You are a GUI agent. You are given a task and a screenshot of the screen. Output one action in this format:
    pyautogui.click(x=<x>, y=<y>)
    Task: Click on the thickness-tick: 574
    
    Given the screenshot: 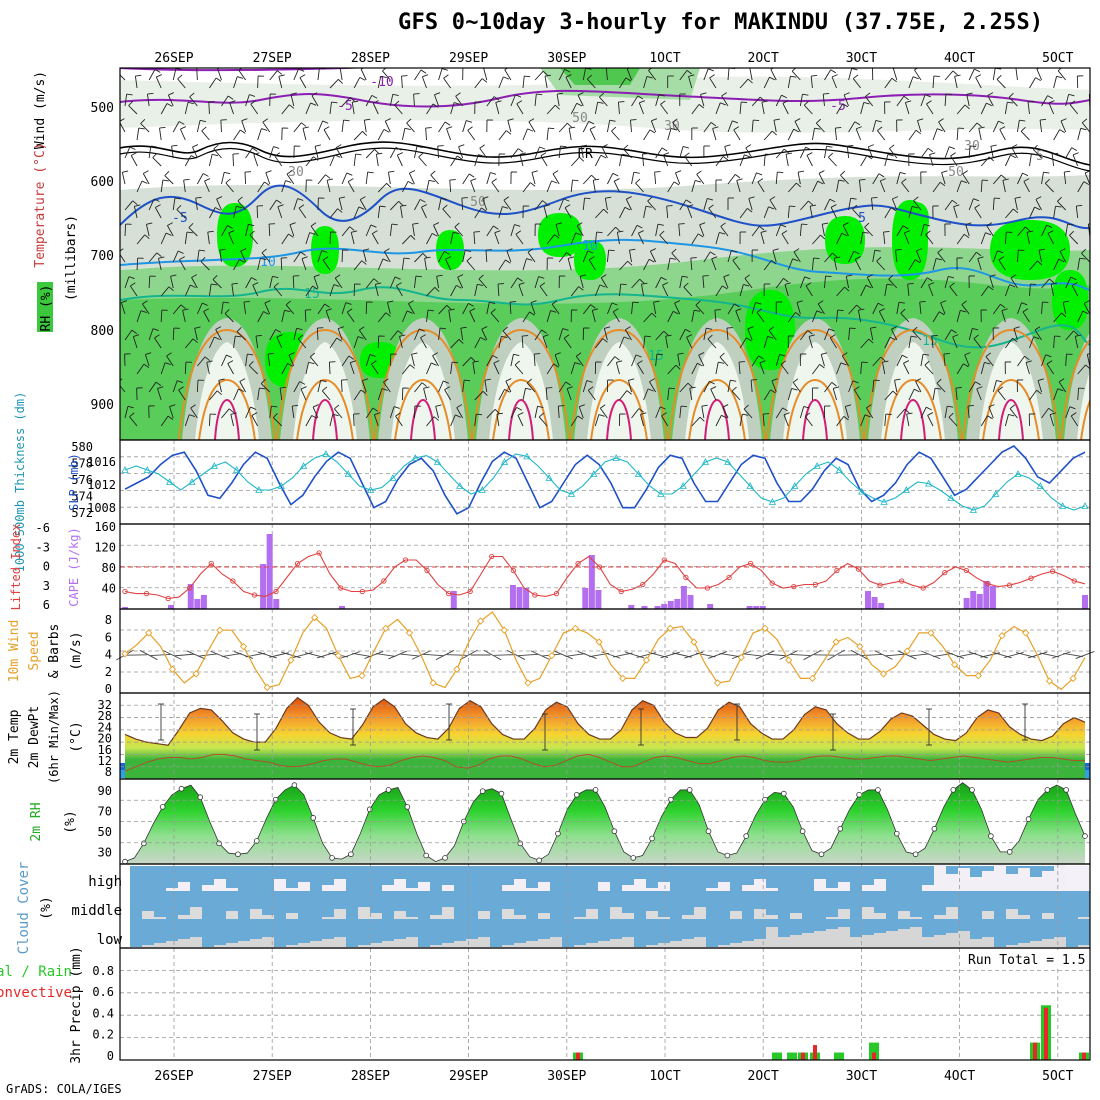 What is the action you would take?
    pyautogui.click(x=82, y=497)
    